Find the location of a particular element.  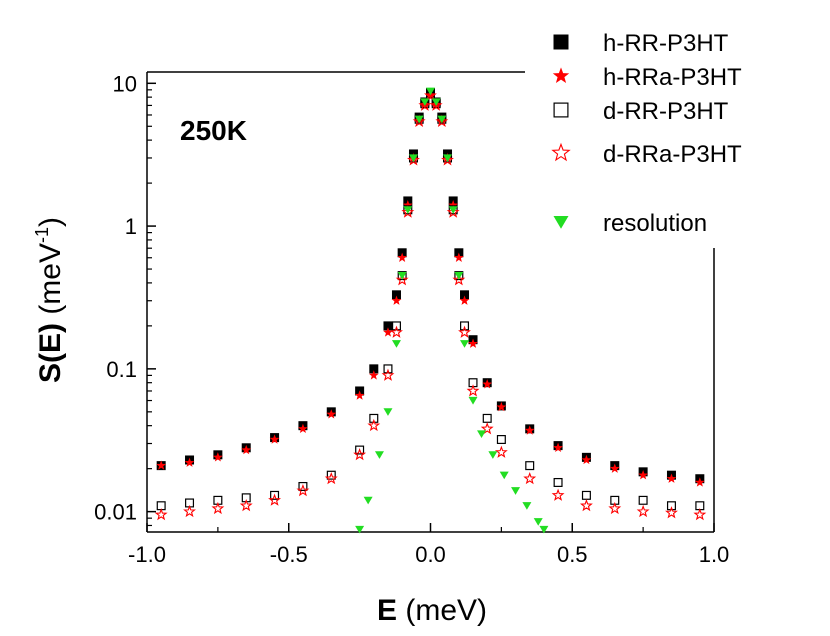

legend-marker-d-rra-p3ht is located at coordinates (561, 152).